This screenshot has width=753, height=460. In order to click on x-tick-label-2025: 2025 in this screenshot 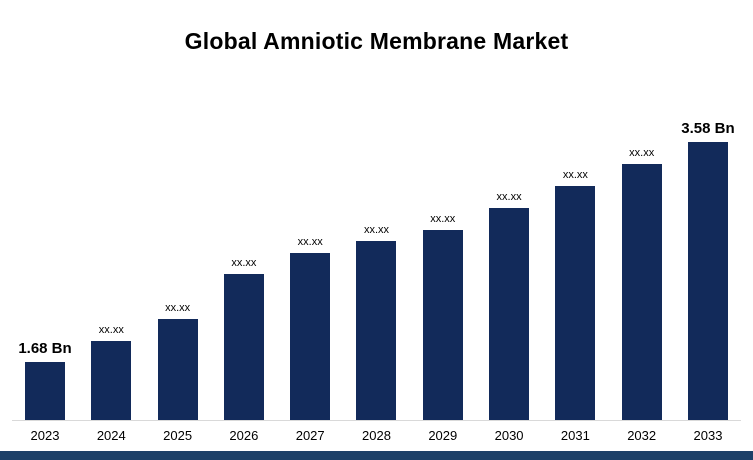, I will do `click(178, 435)`.